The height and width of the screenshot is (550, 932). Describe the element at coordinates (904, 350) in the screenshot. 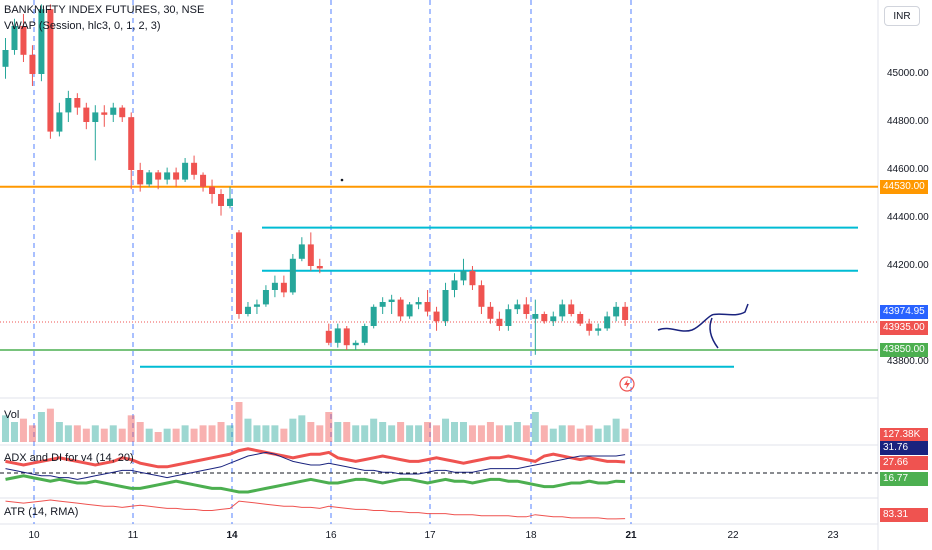

I see `green-level-badge: 43850.00` at that location.